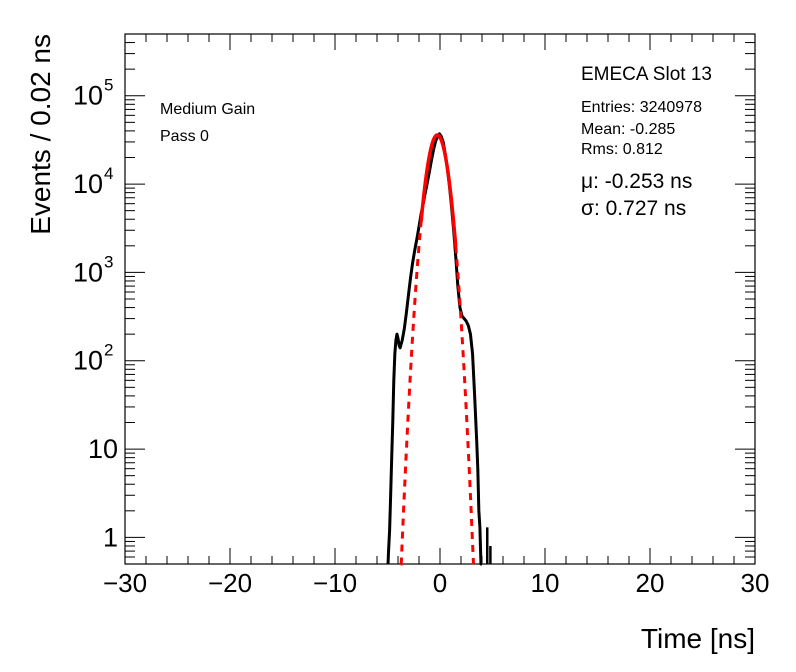 The height and width of the screenshot is (672, 796). What do you see at coordinates (438, 190) in the screenshot?
I see `fit-core` at bounding box center [438, 190].